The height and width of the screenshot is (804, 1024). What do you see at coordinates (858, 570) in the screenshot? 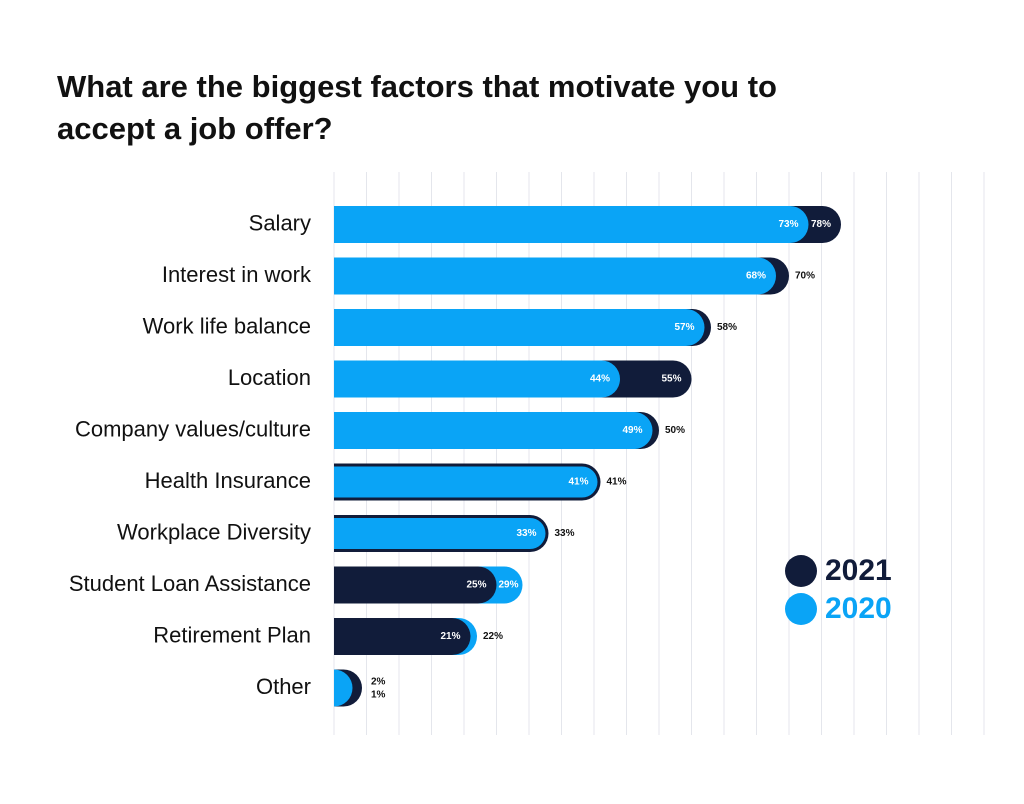
I see `legend-label-2021: 2021` at bounding box center [858, 570].